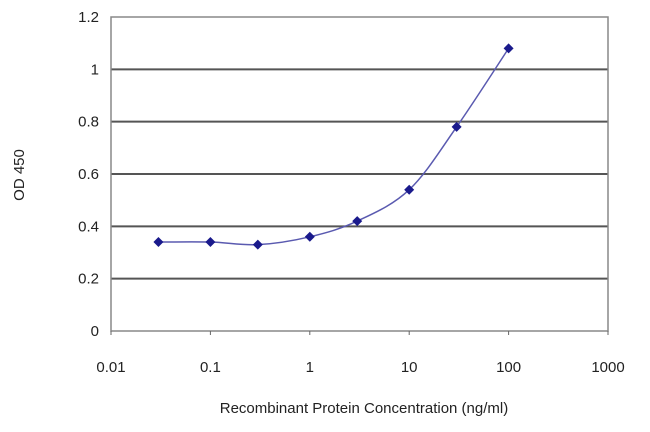 The width and height of the screenshot is (650, 432). Describe the element at coordinates (110, 367) in the screenshot. I see `x-tick-label: 0.01` at that location.